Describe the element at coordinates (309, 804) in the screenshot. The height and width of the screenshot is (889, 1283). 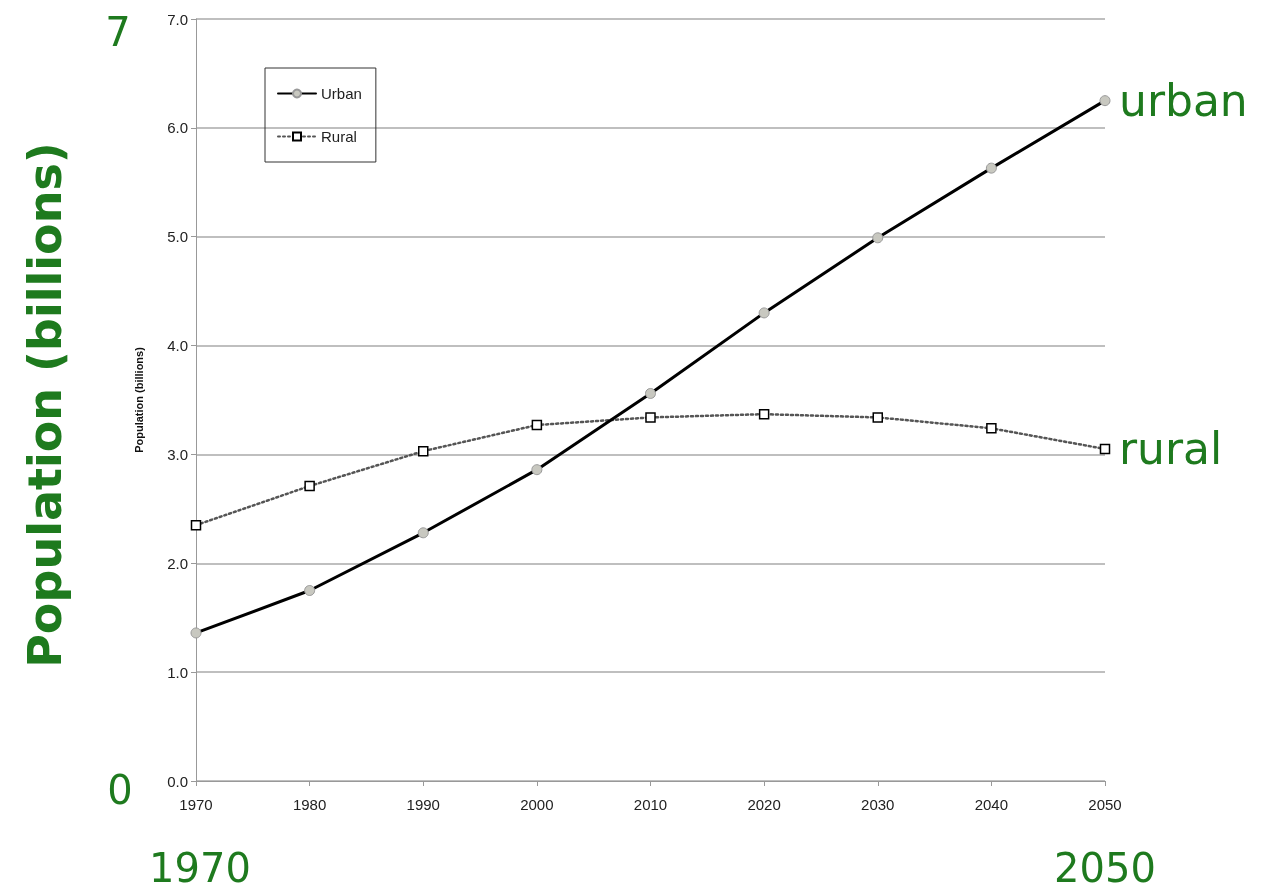
I see `x-tick-label: 1980` at that location.